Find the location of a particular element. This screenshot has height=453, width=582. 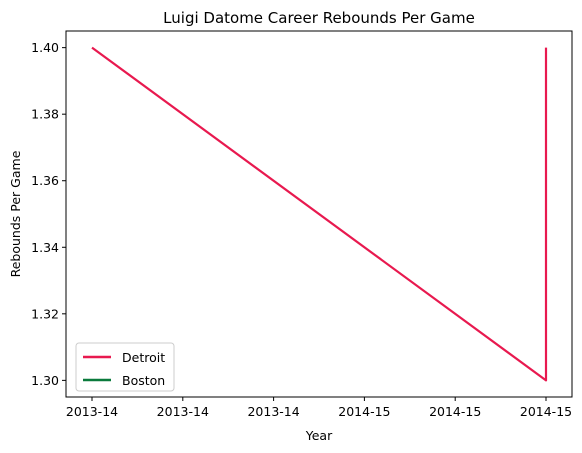

x-axis-title: Year is located at coordinates (319, 435).